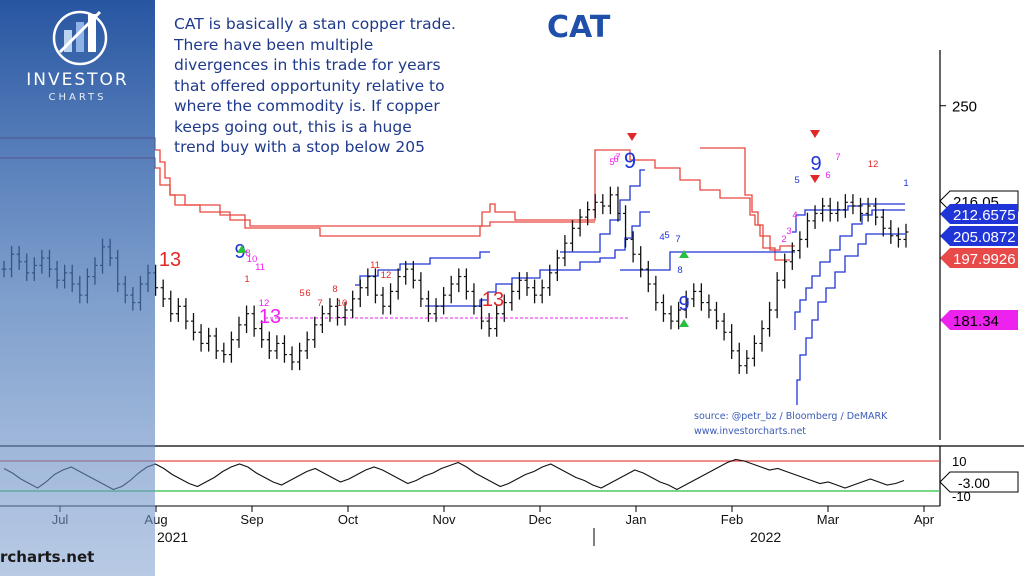  I want to click on magenta-value-label-tag, so click(979, 320).